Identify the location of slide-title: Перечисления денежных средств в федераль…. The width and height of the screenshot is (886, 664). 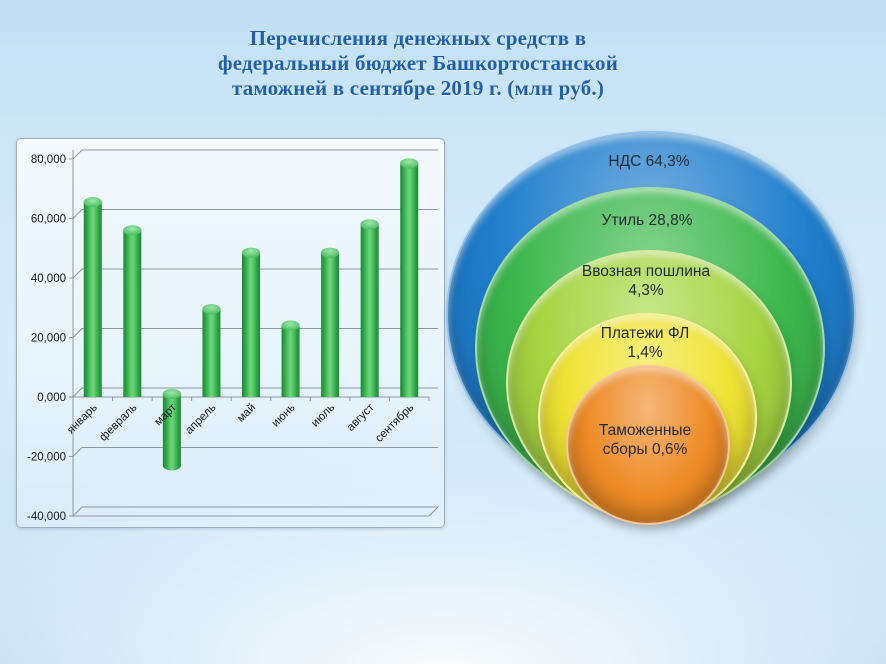
(418, 63).